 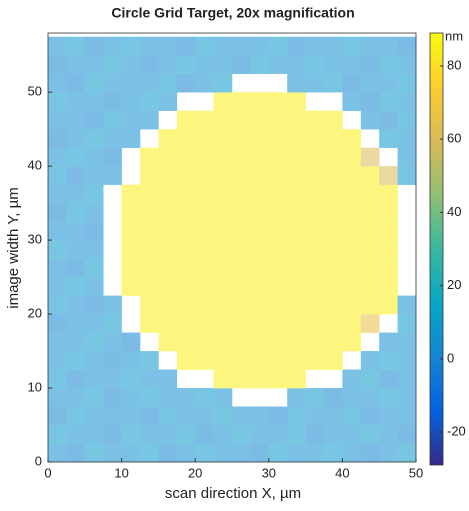 I want to click on y-tick-label: 10, so click(x=35, y=386).